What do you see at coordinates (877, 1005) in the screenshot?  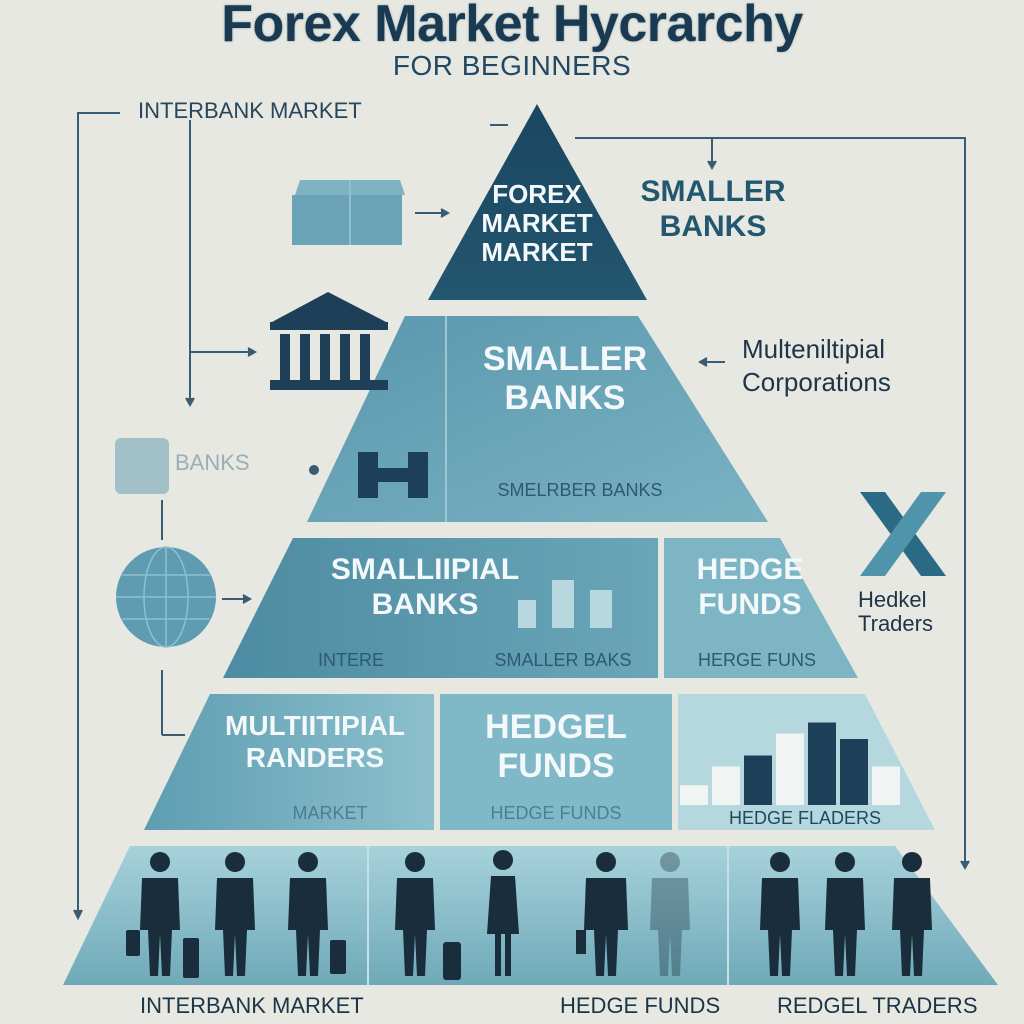 I see `bottom-label-traders: REDGEL TRADERS` at bounding box center [877, 1005].